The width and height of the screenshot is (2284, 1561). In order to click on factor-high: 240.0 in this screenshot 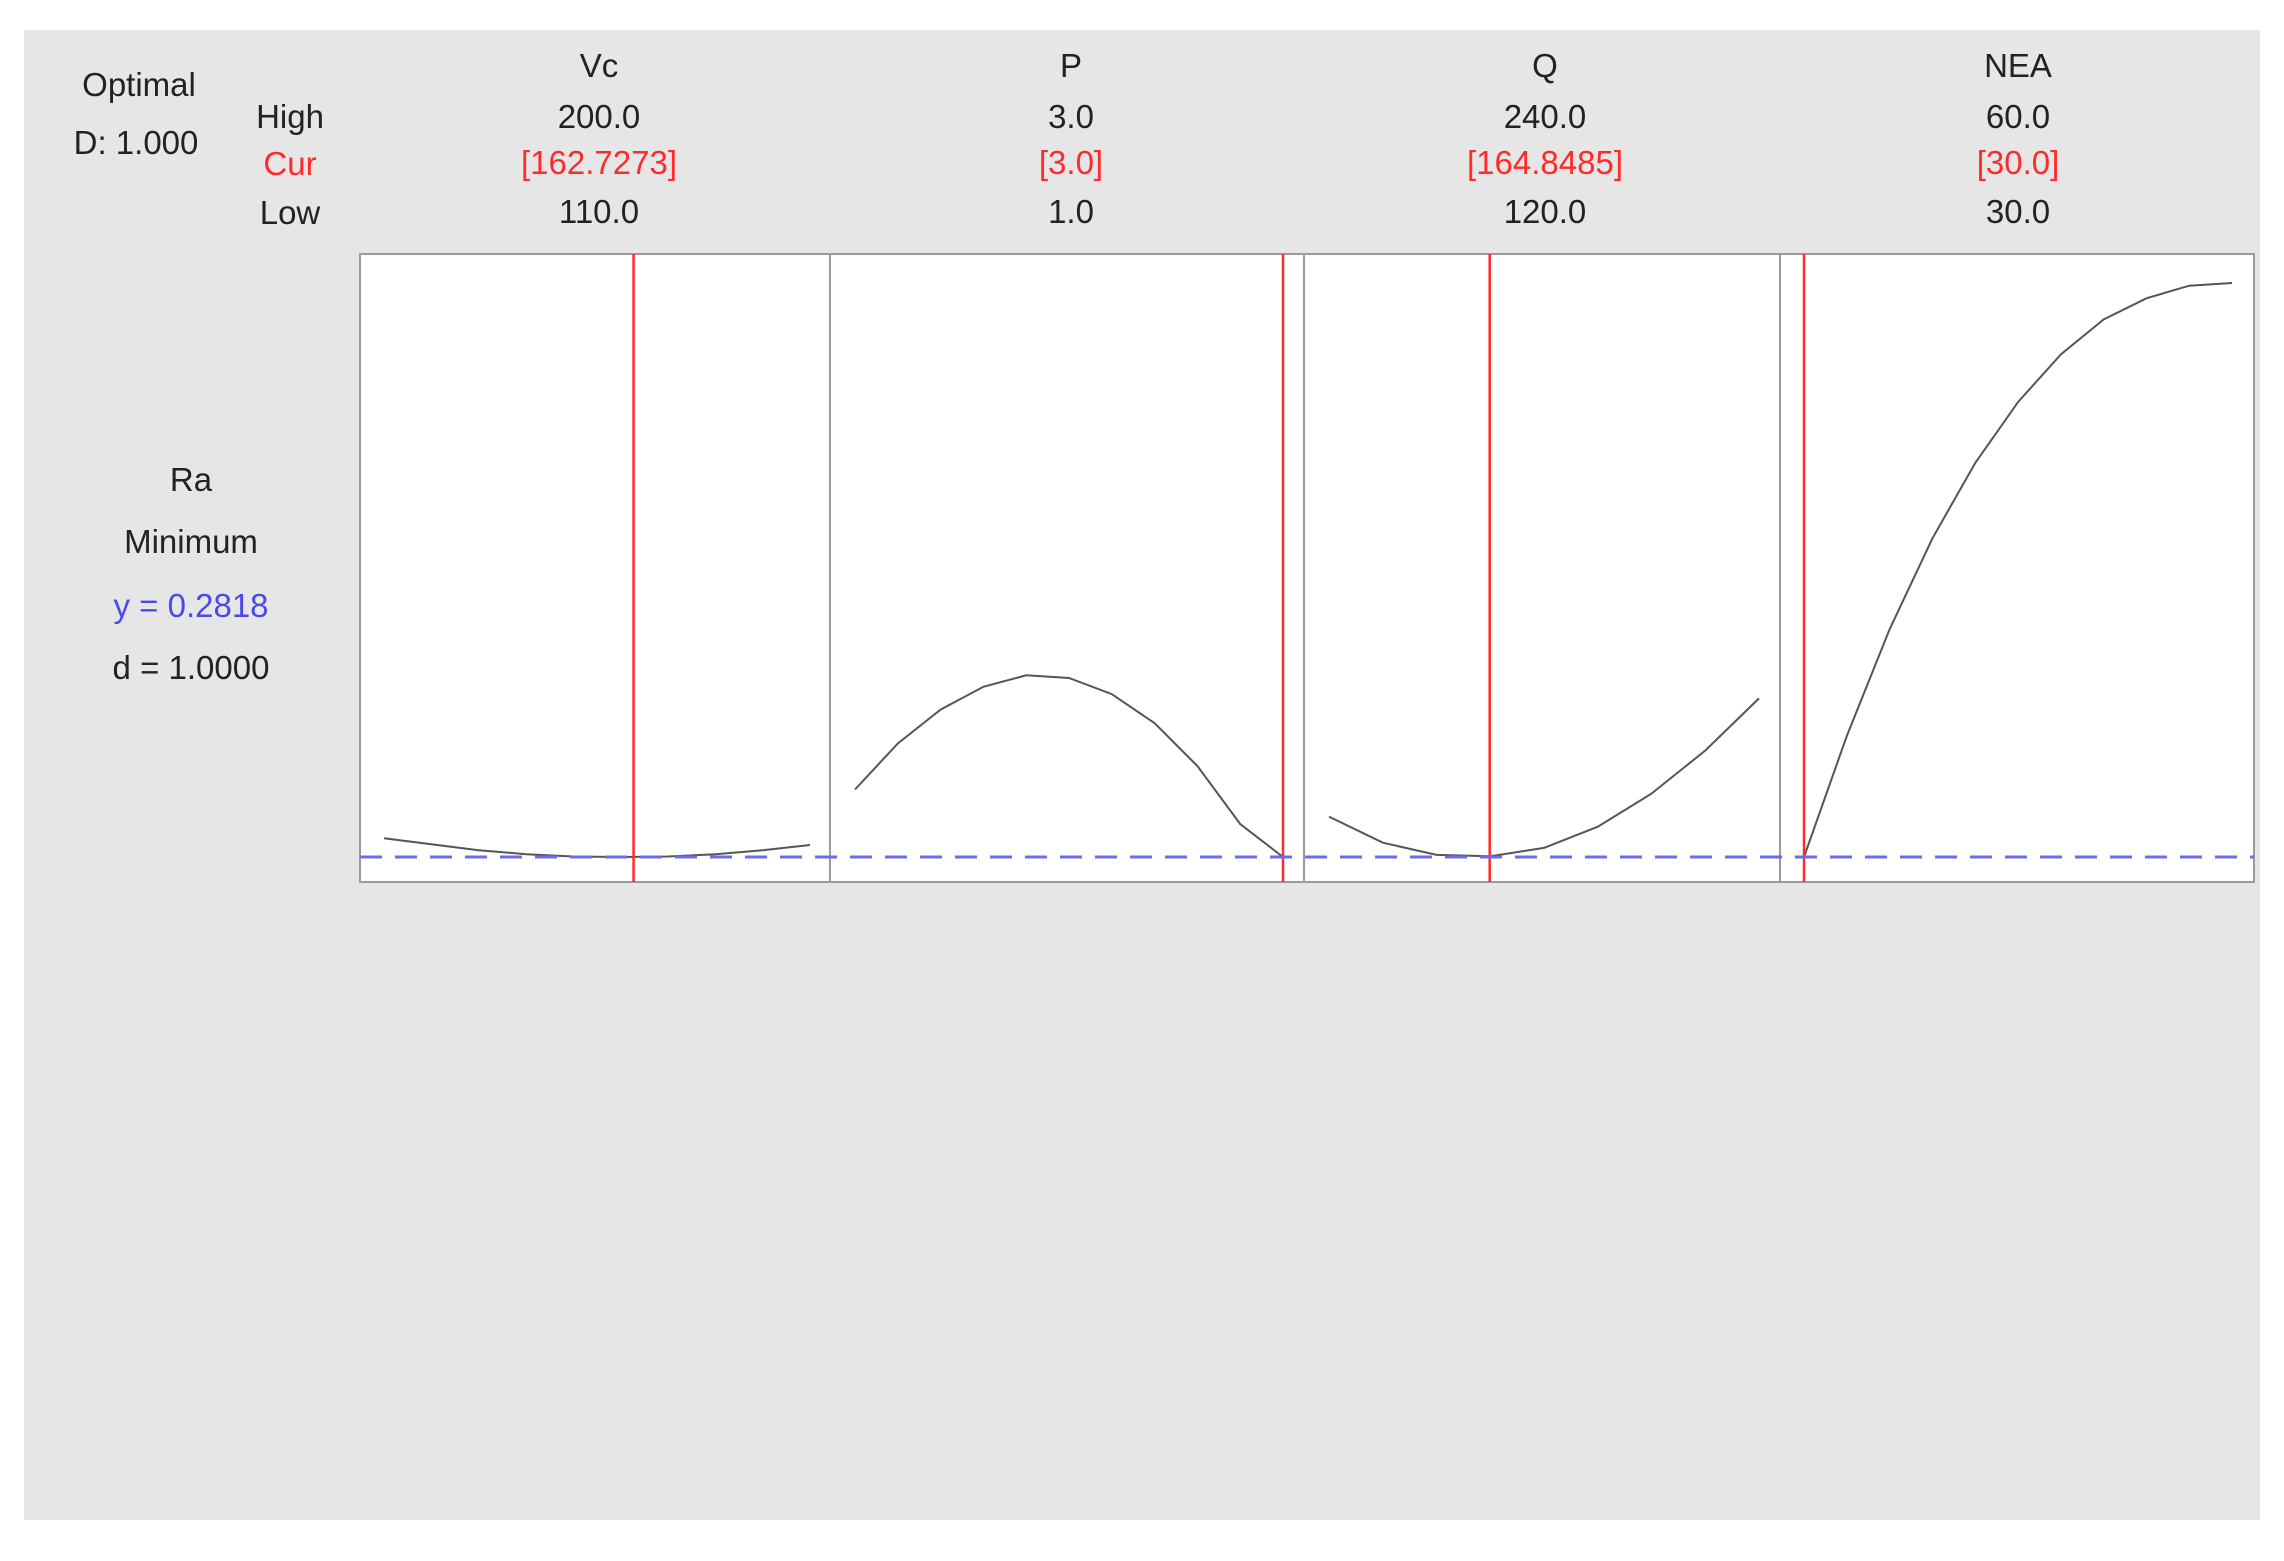, I will do `click(1545, 116)`.